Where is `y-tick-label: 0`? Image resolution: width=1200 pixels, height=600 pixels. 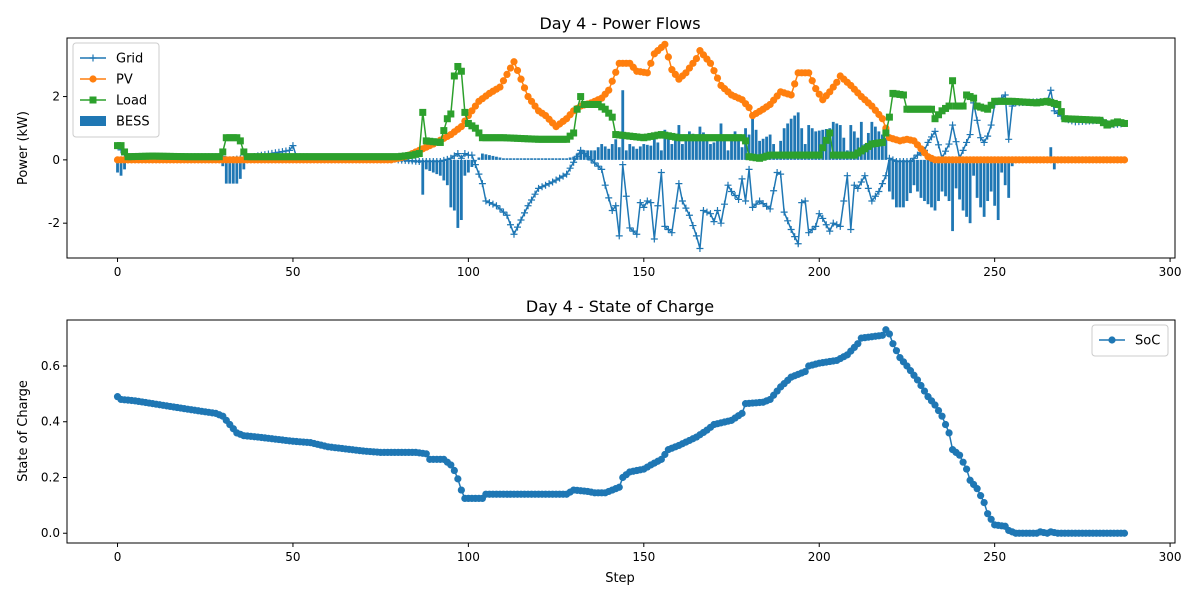
y-tick-label: 0 is located at coordinates (56, 160).